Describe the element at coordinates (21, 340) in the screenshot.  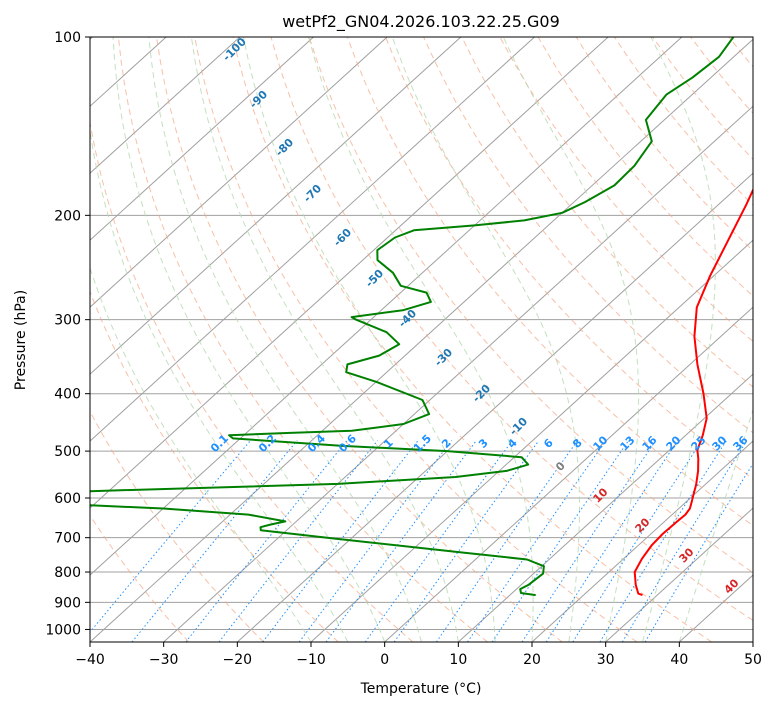
I see `y-axis-label: Pressure (hPa)` at that location.